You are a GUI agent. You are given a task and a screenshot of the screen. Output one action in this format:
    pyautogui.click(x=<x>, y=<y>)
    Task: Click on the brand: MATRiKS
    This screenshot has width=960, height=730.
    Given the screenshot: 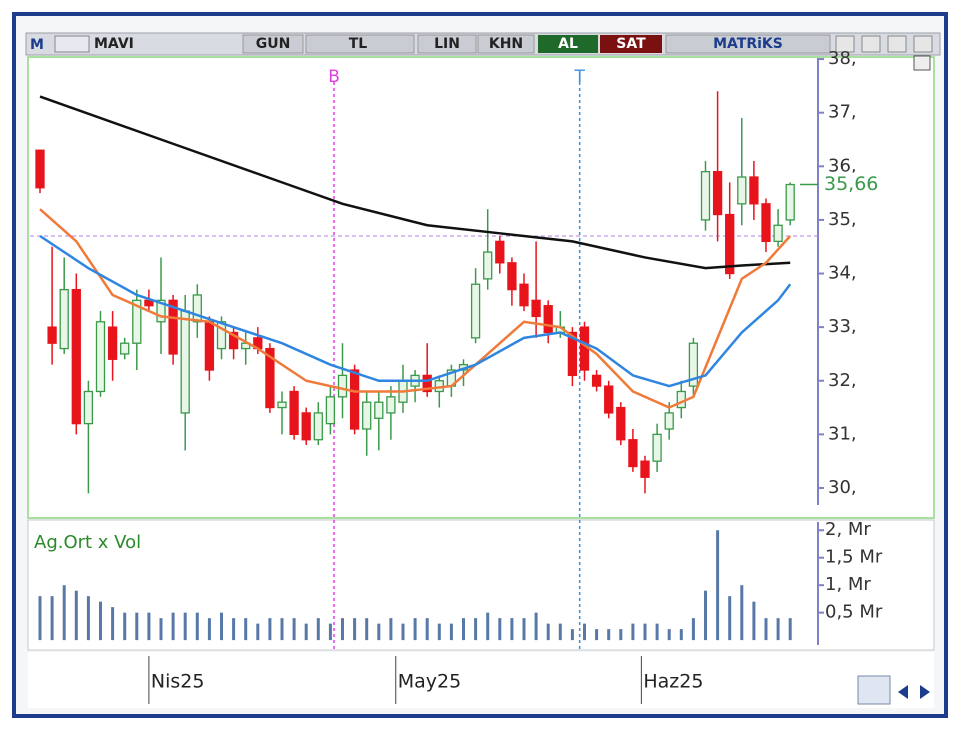 What is the action you would take?
    pyautogui.click(x=748, y=44)
    